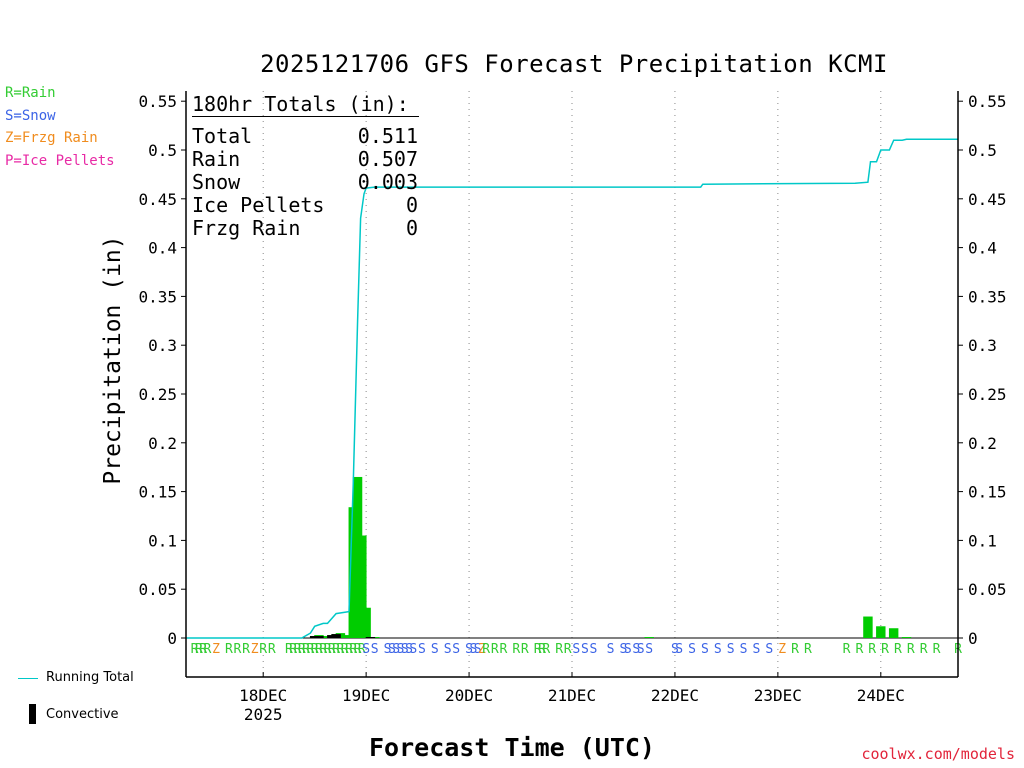 Image resolution: width=1024 pixels, height=768 pixels. I want to click on legend-convective: Convective, so click(88, 715).